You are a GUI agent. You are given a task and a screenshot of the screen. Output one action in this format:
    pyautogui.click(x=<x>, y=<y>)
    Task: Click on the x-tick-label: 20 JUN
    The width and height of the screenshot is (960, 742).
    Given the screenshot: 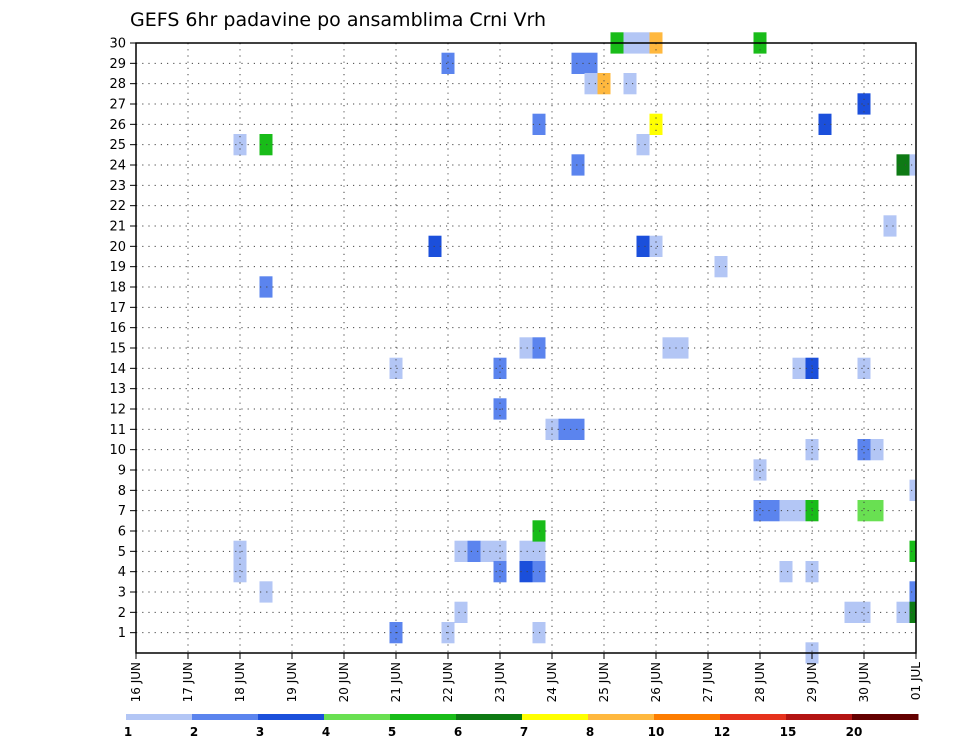 What is the action you would take?
    pyautogui.click(x=344, y=682)
    